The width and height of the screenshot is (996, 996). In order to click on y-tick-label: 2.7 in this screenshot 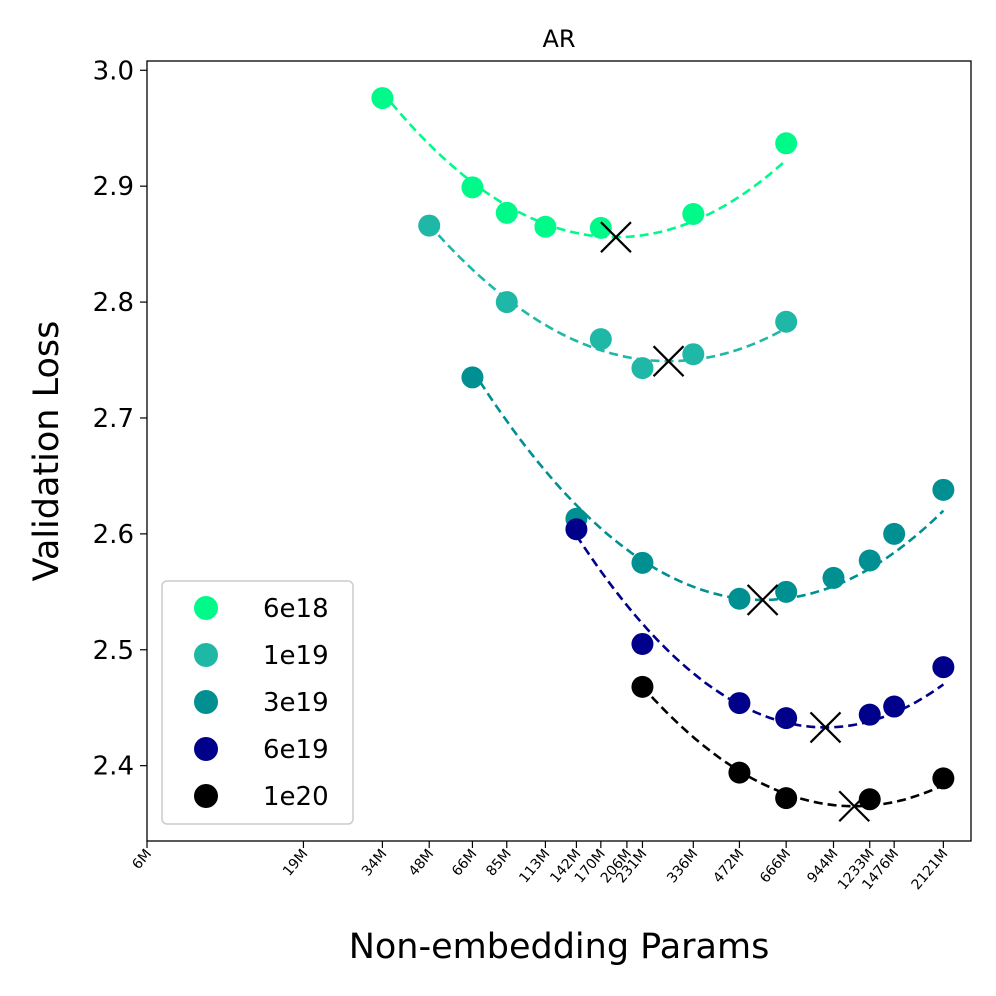, I will do `click(113, 419)`.